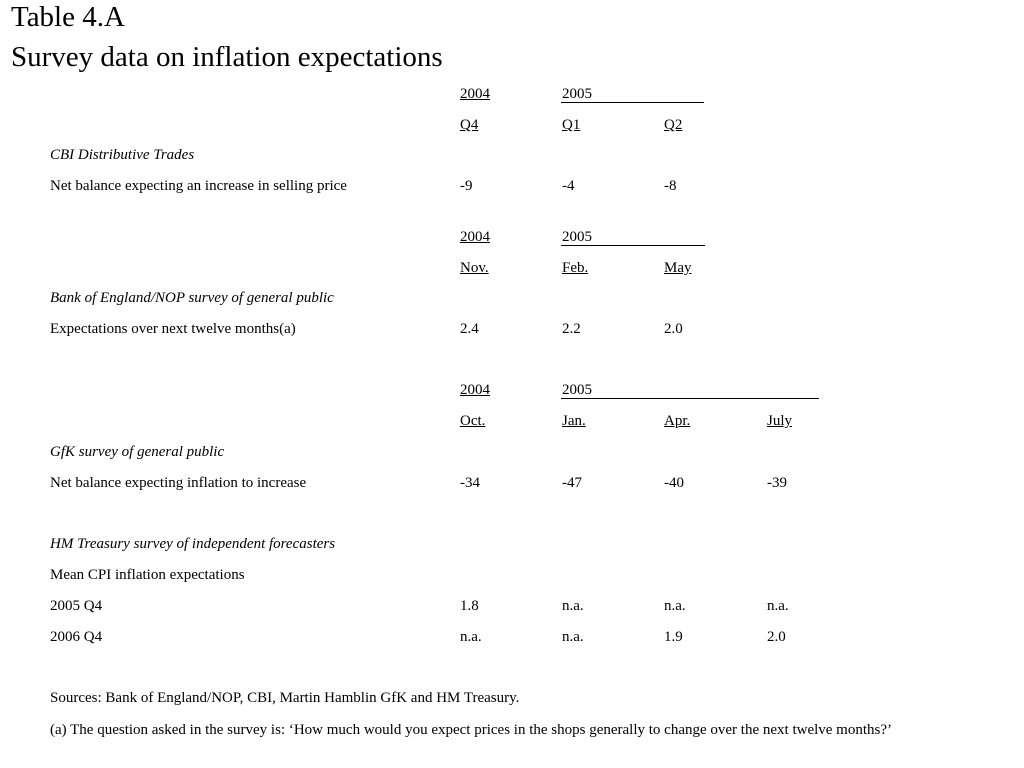 The width and height of the screenshot is (1024, 768). I want to click on cbi-year-2004: 2004, so click(475, 94).